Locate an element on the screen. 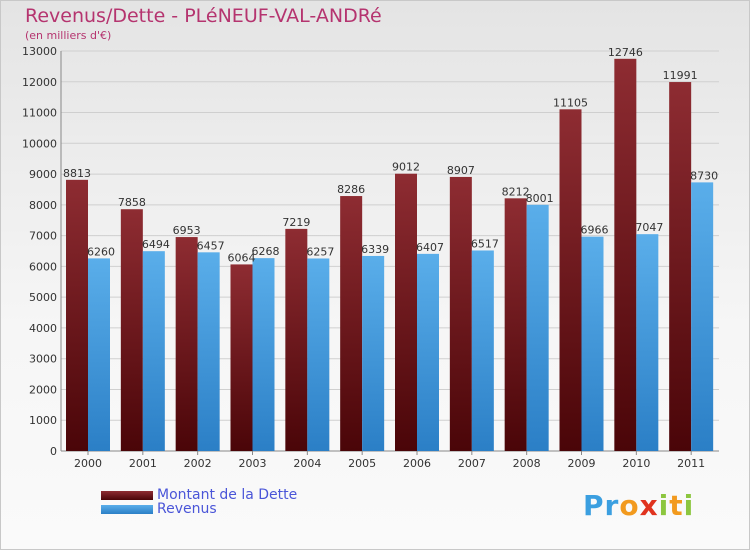 This screenshot has width=750, height=550. y-tick-label: 7000 is located at coordinates (43, 236).